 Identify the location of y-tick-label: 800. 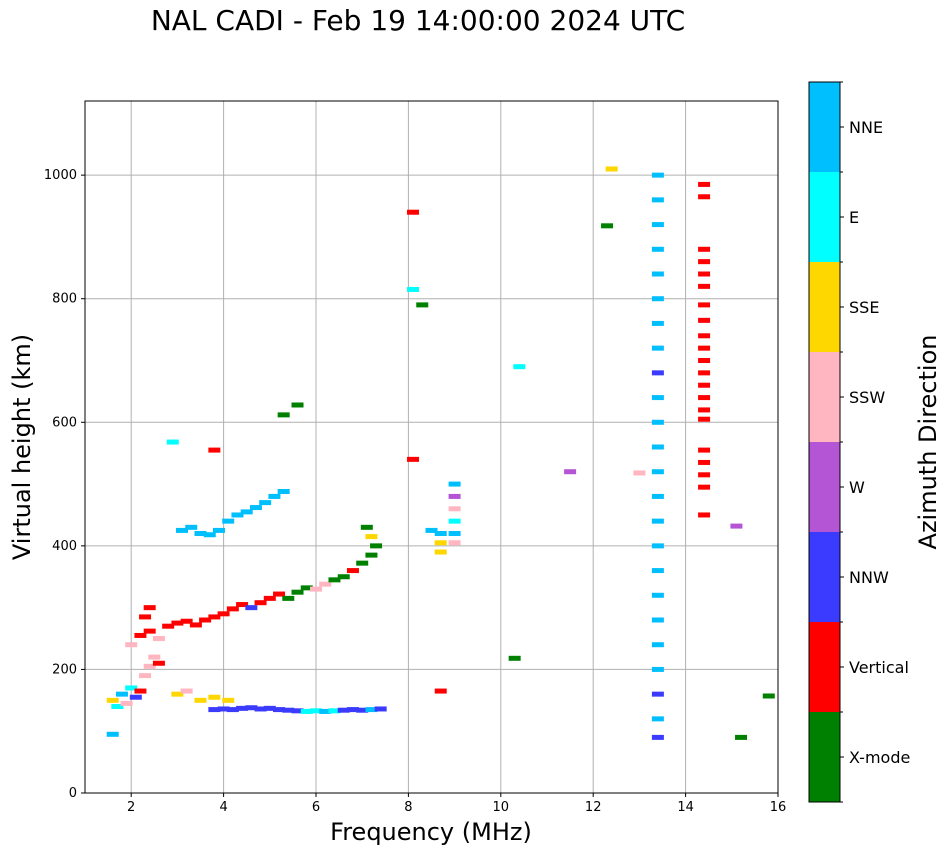
(64, 299).